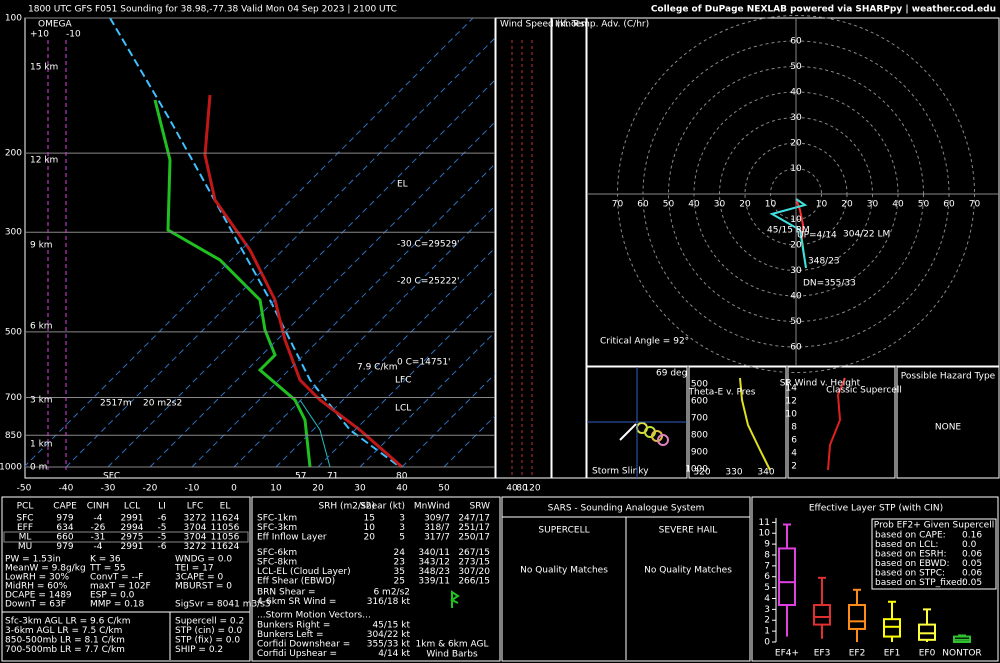  I want to click on table-header: LCL, so click(132, 507).